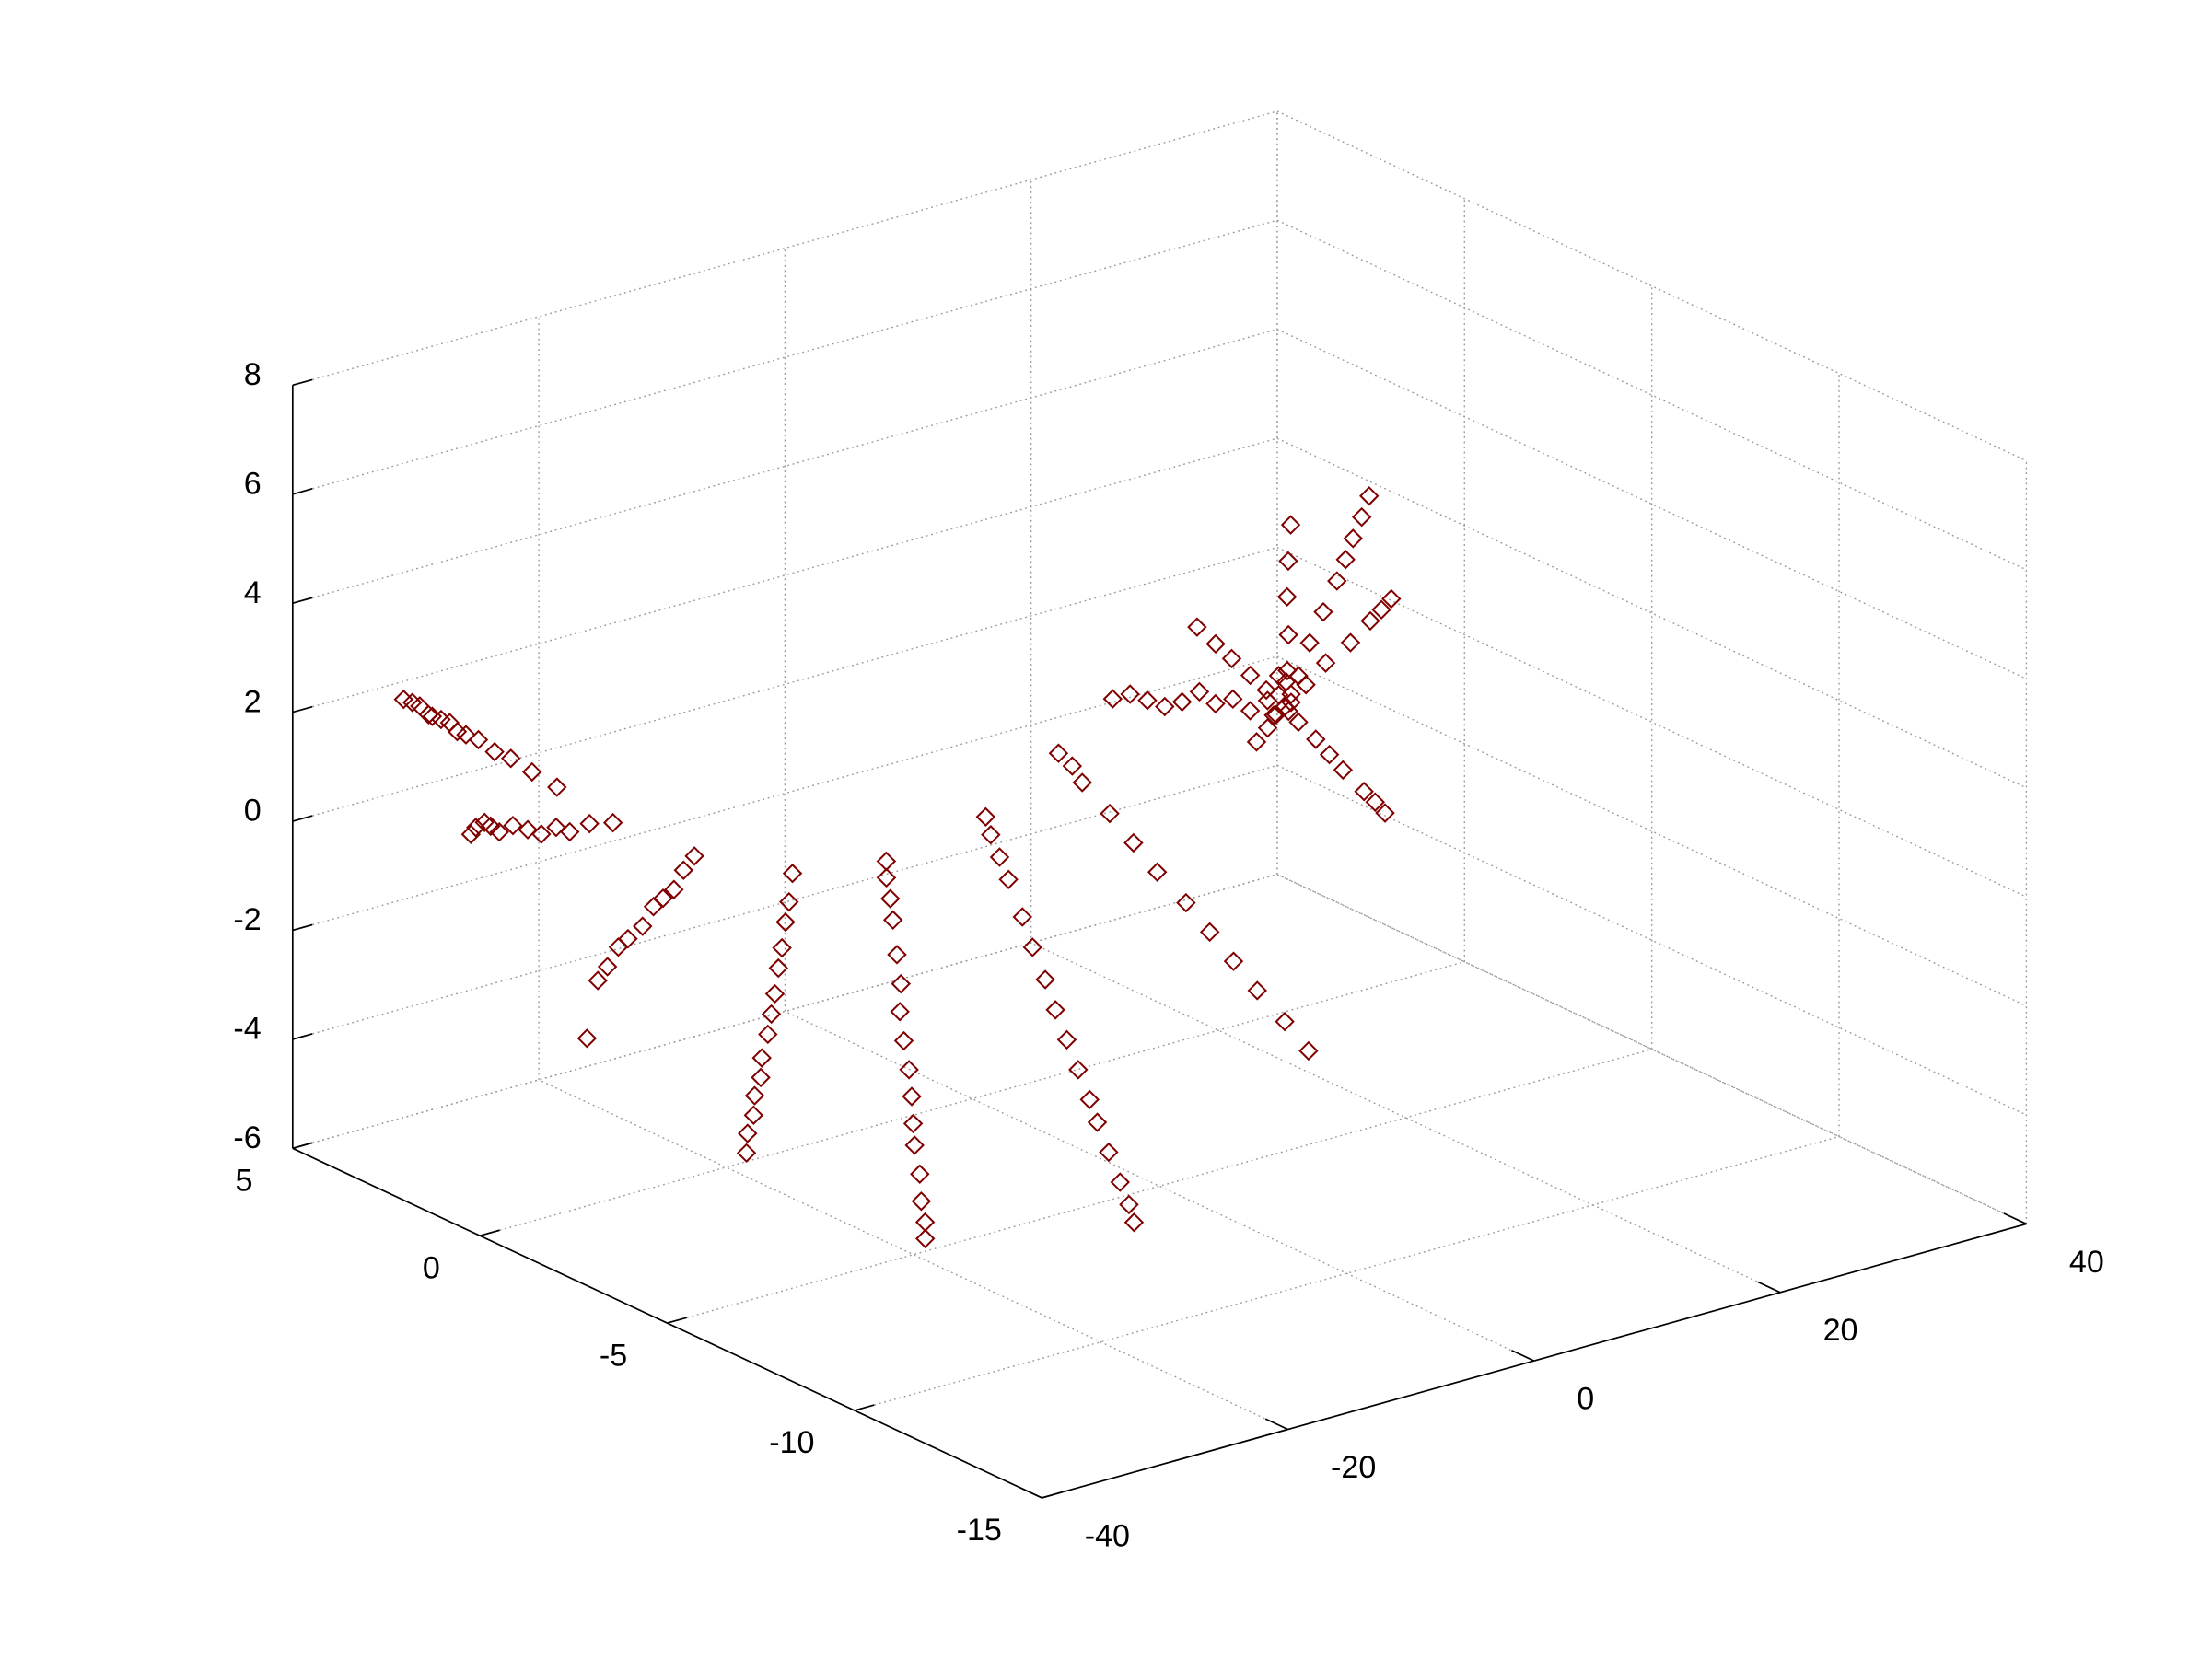 The width and height of the screenshot is (2212, 1659). I want to click on z-tick-label: -2, so click(247, 919).